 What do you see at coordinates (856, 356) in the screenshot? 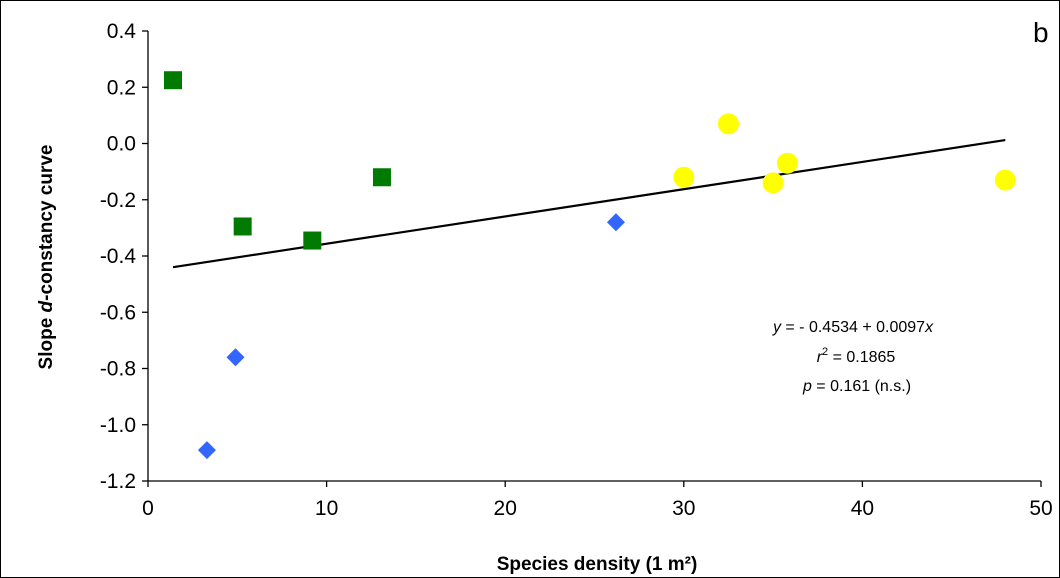
I see `r-squared-text: r2 = 0.1865` at bounding box center [856, 356].